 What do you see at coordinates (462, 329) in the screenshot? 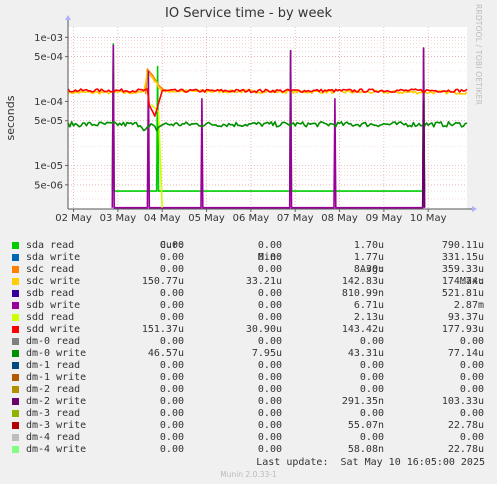
I see `legend-max-value: 177.93u` at bounding box center [462, 329].